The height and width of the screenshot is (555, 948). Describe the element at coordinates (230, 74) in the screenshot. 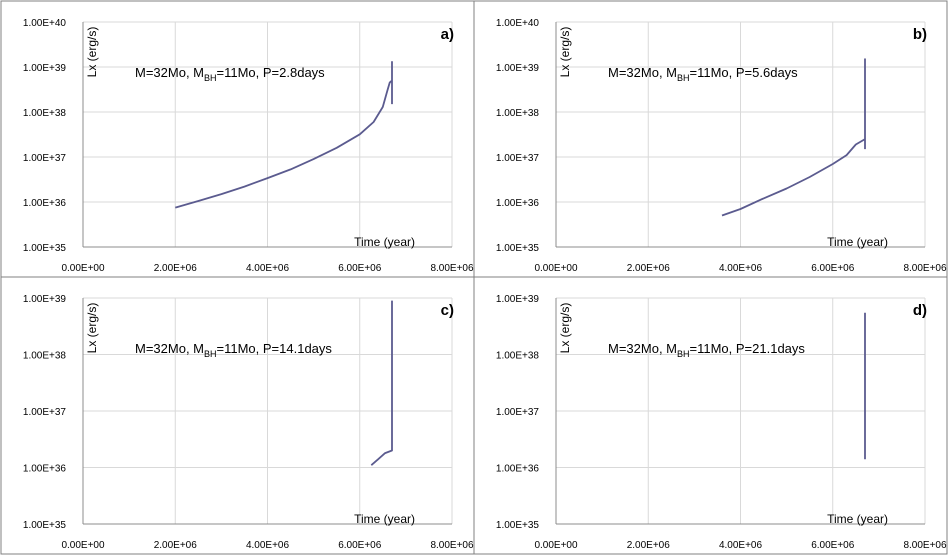

I see `annotation: M=32Mo, MBH=11Mo, P=2.8days` at that location.